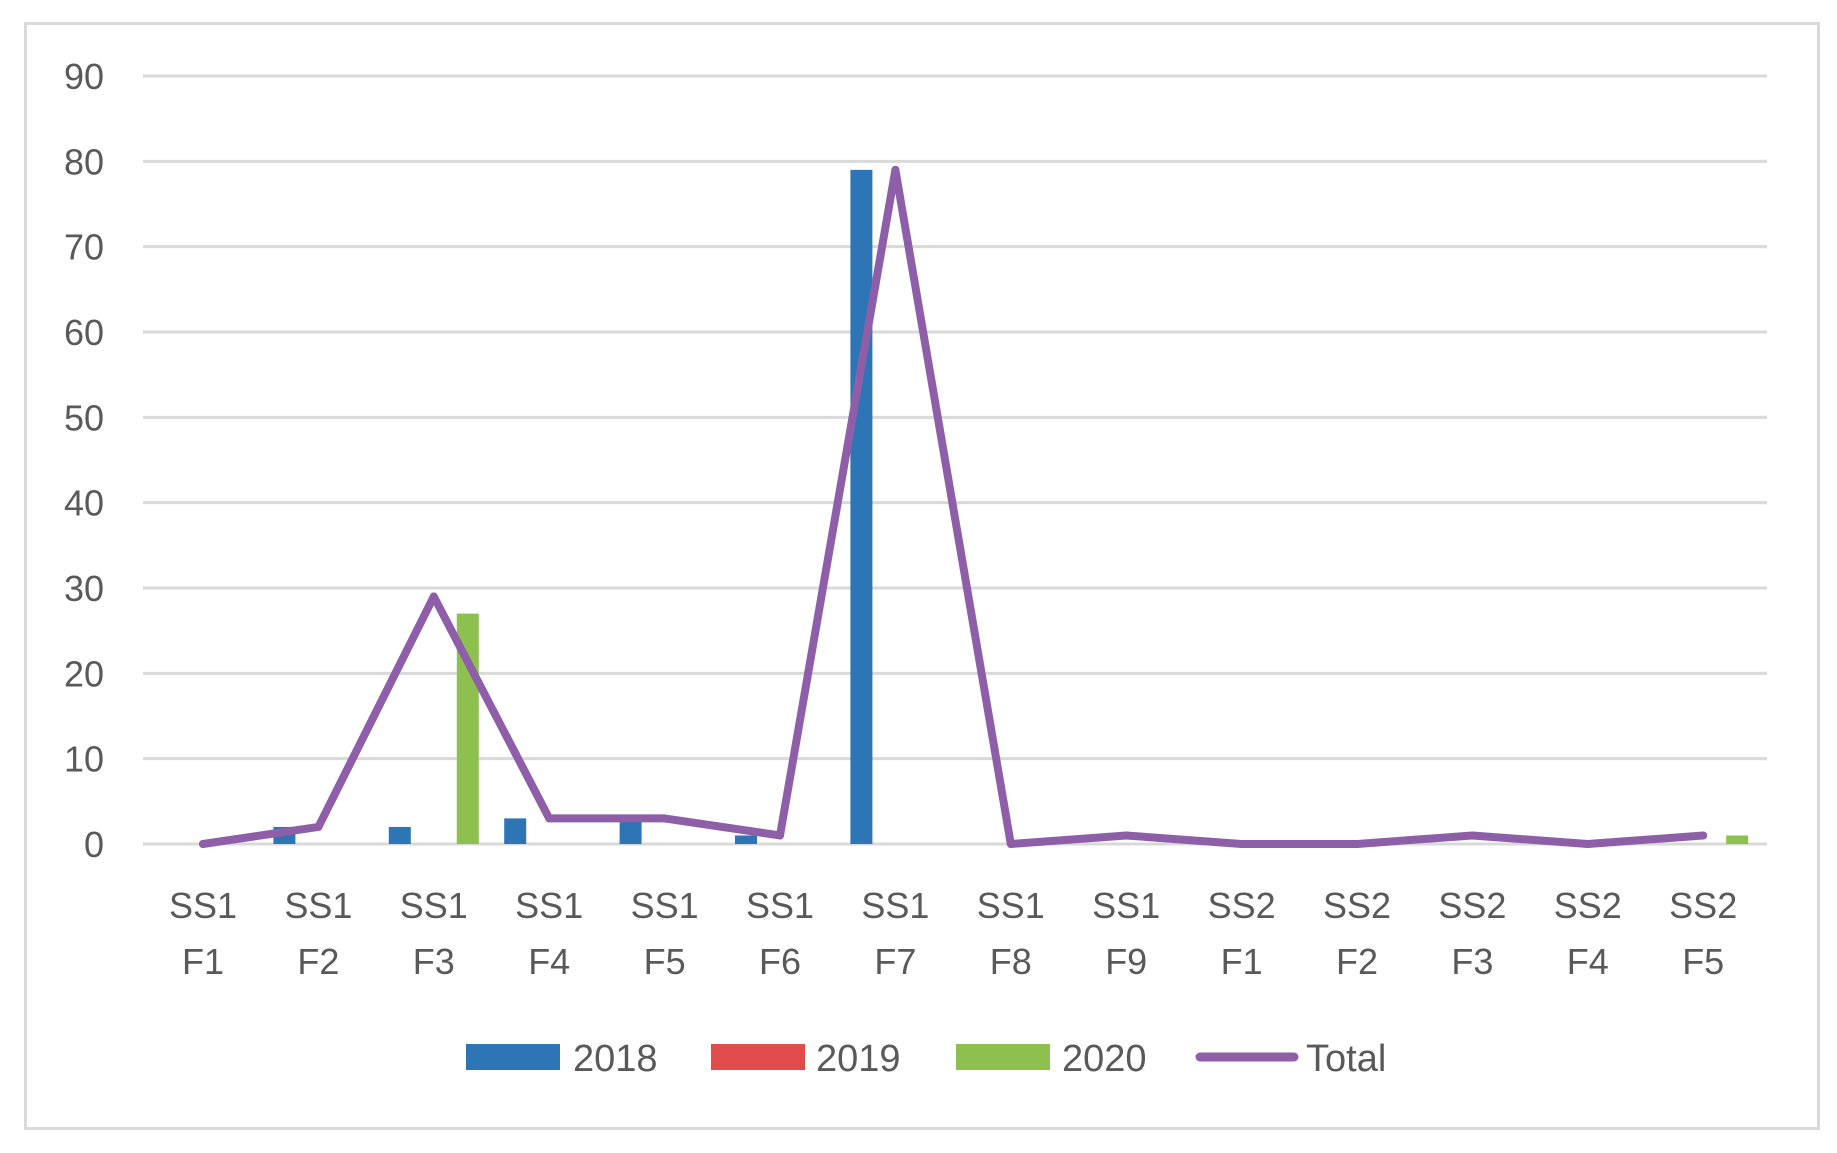 The width and height of the screenshot is (1837, 1153). Describe the element at coordinates (84, 588) in the screenshot. I see `y-tick-label: 30` at that location.